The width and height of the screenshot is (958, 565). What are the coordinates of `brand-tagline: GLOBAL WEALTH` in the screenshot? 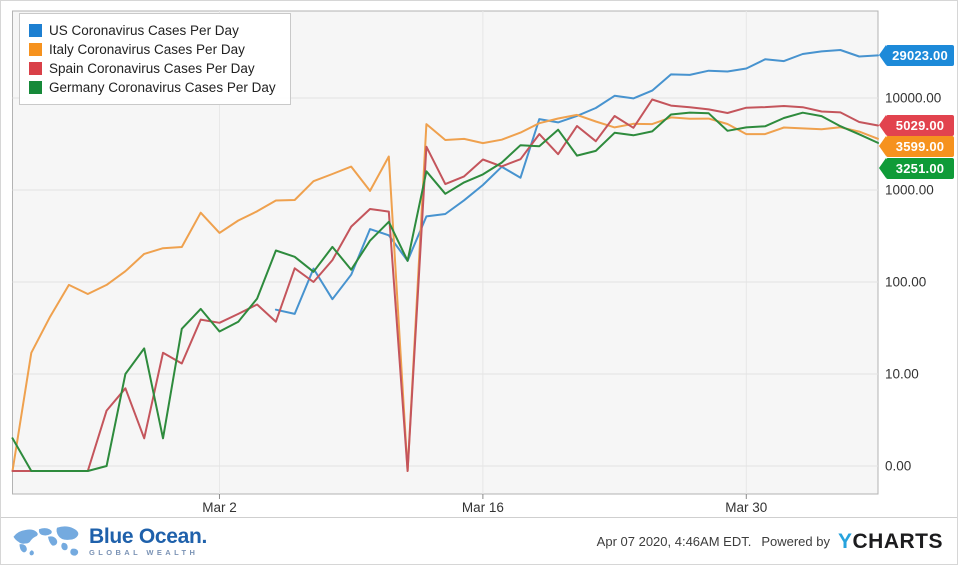 It's located at (144, 552).